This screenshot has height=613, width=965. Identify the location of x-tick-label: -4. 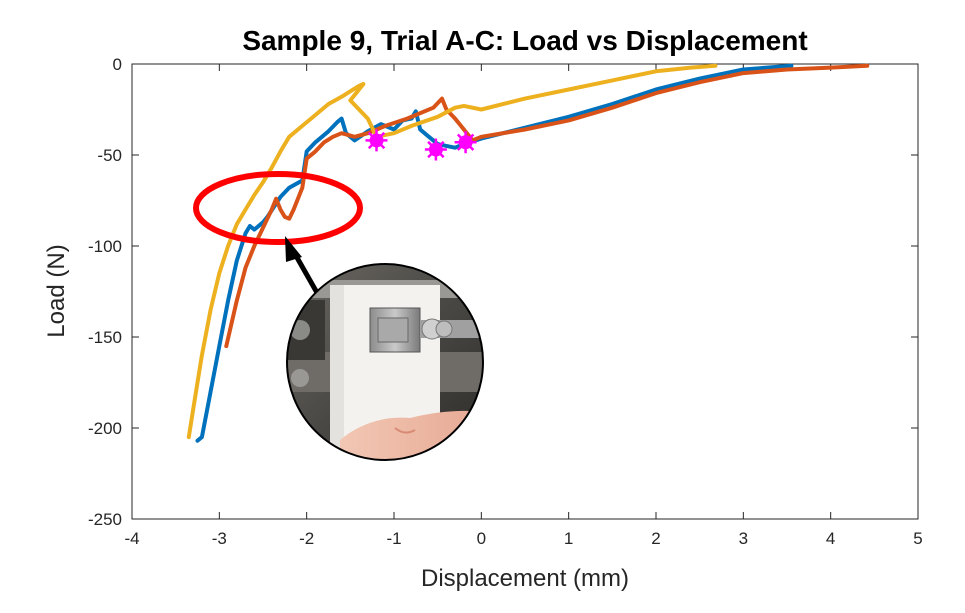
(131, 538).